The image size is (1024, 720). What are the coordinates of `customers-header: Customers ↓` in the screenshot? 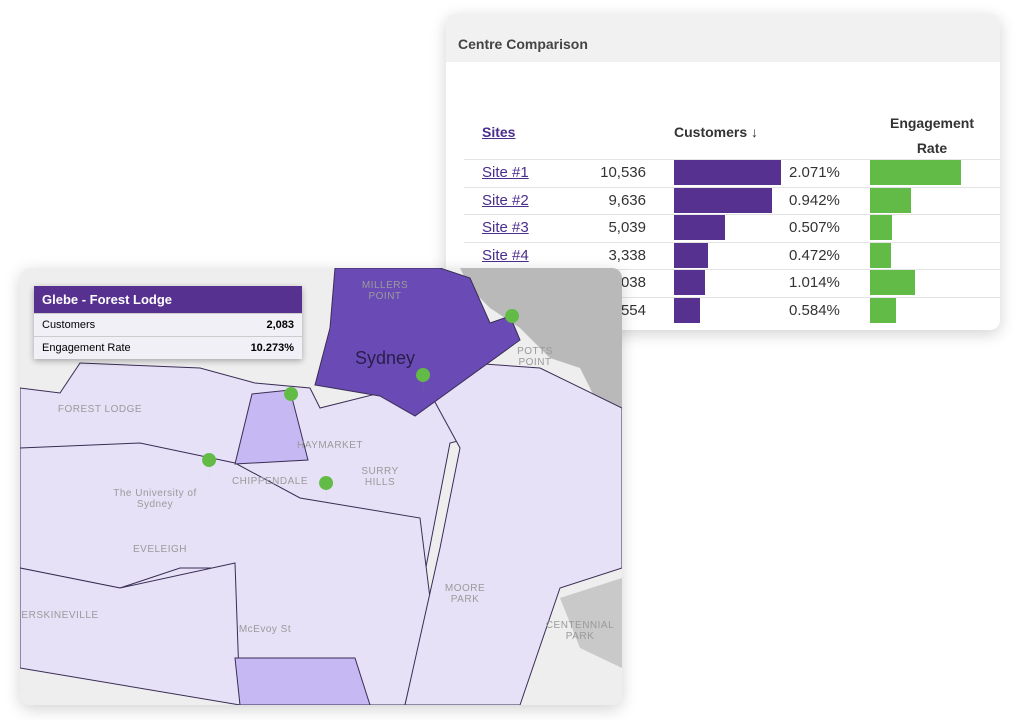 It's located at (716, 132).